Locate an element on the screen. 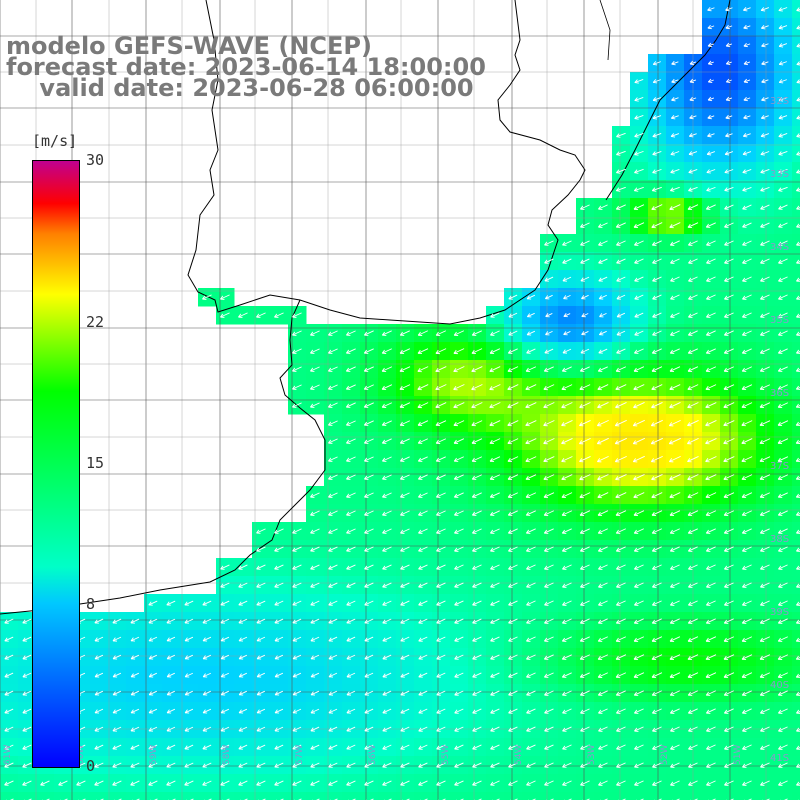  longitude-label: 52W is located at coordinates (665, 755).